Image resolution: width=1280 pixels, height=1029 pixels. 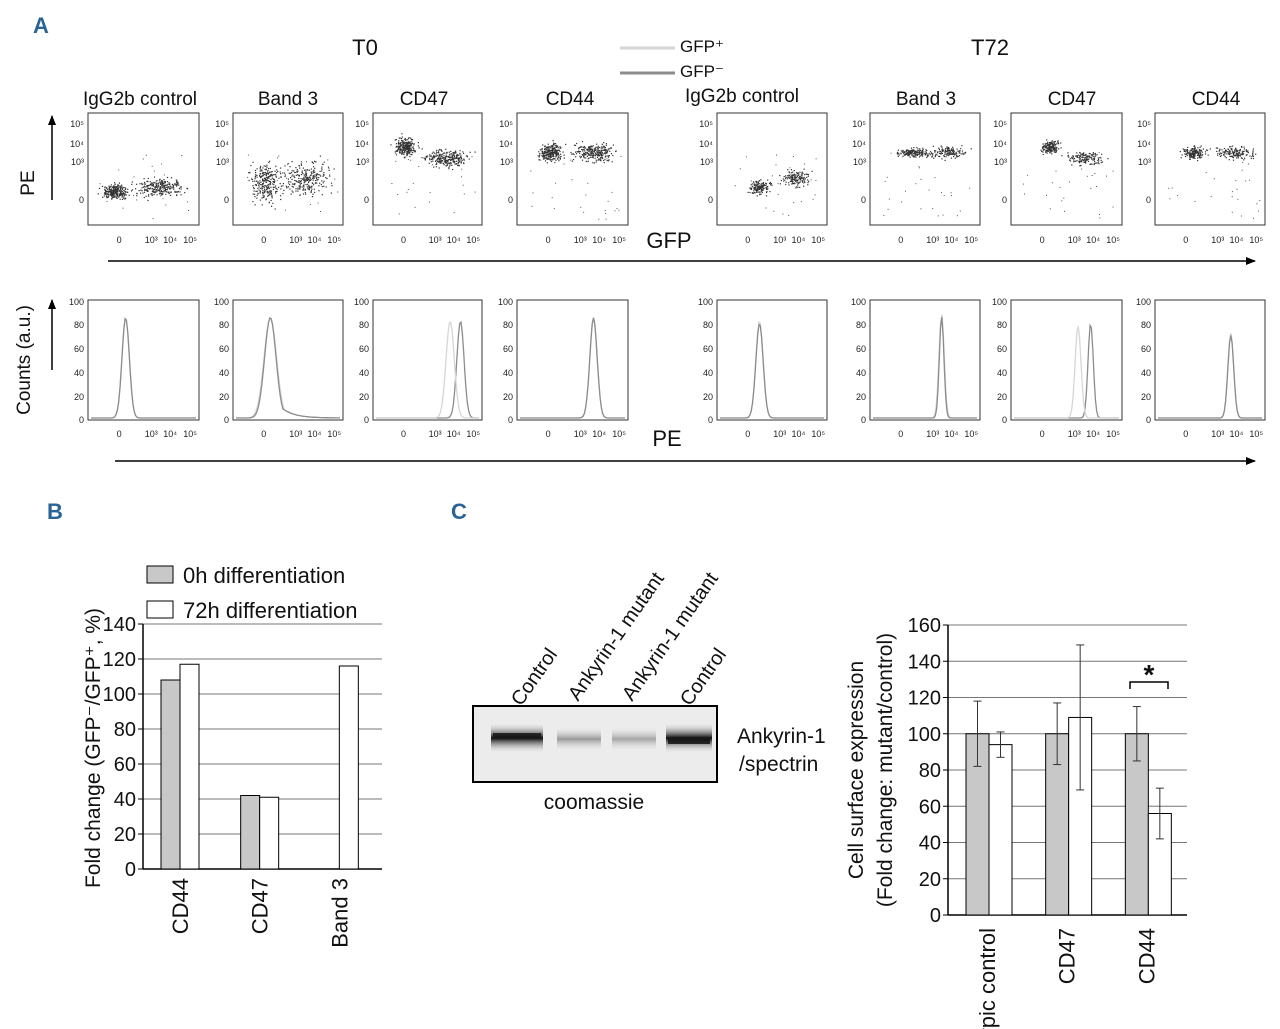 What do you see at coordinates (517, 735) in the screenshot?
I see `blot-band` at bounding box center [517, 735].